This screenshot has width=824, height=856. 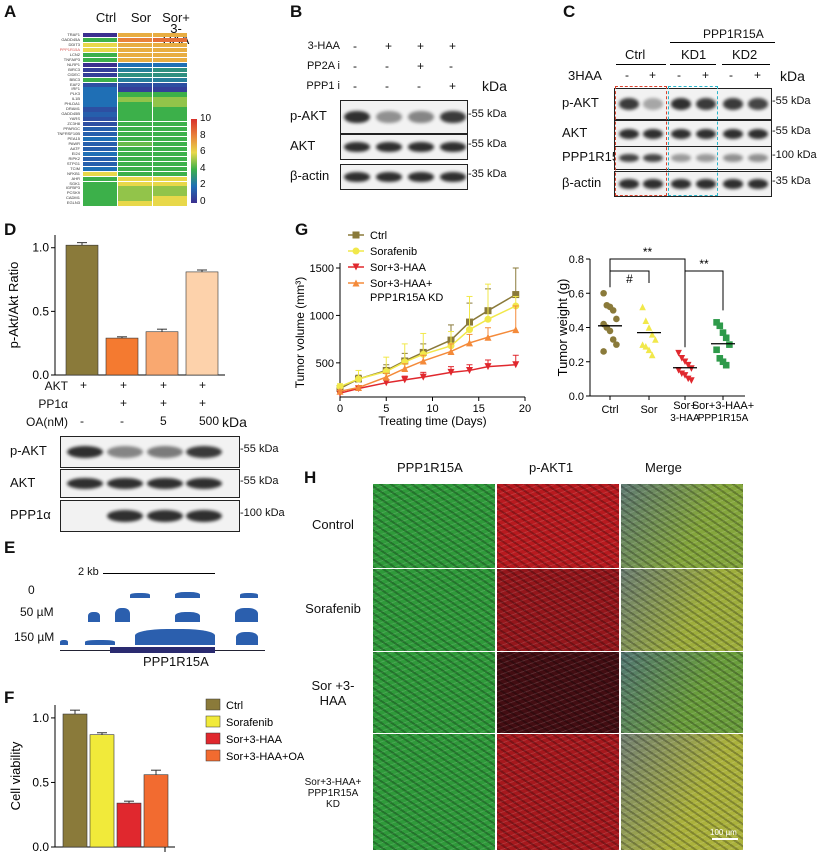 I want to click on colorbar-tick-label: 2, so click(x=203, y=185).